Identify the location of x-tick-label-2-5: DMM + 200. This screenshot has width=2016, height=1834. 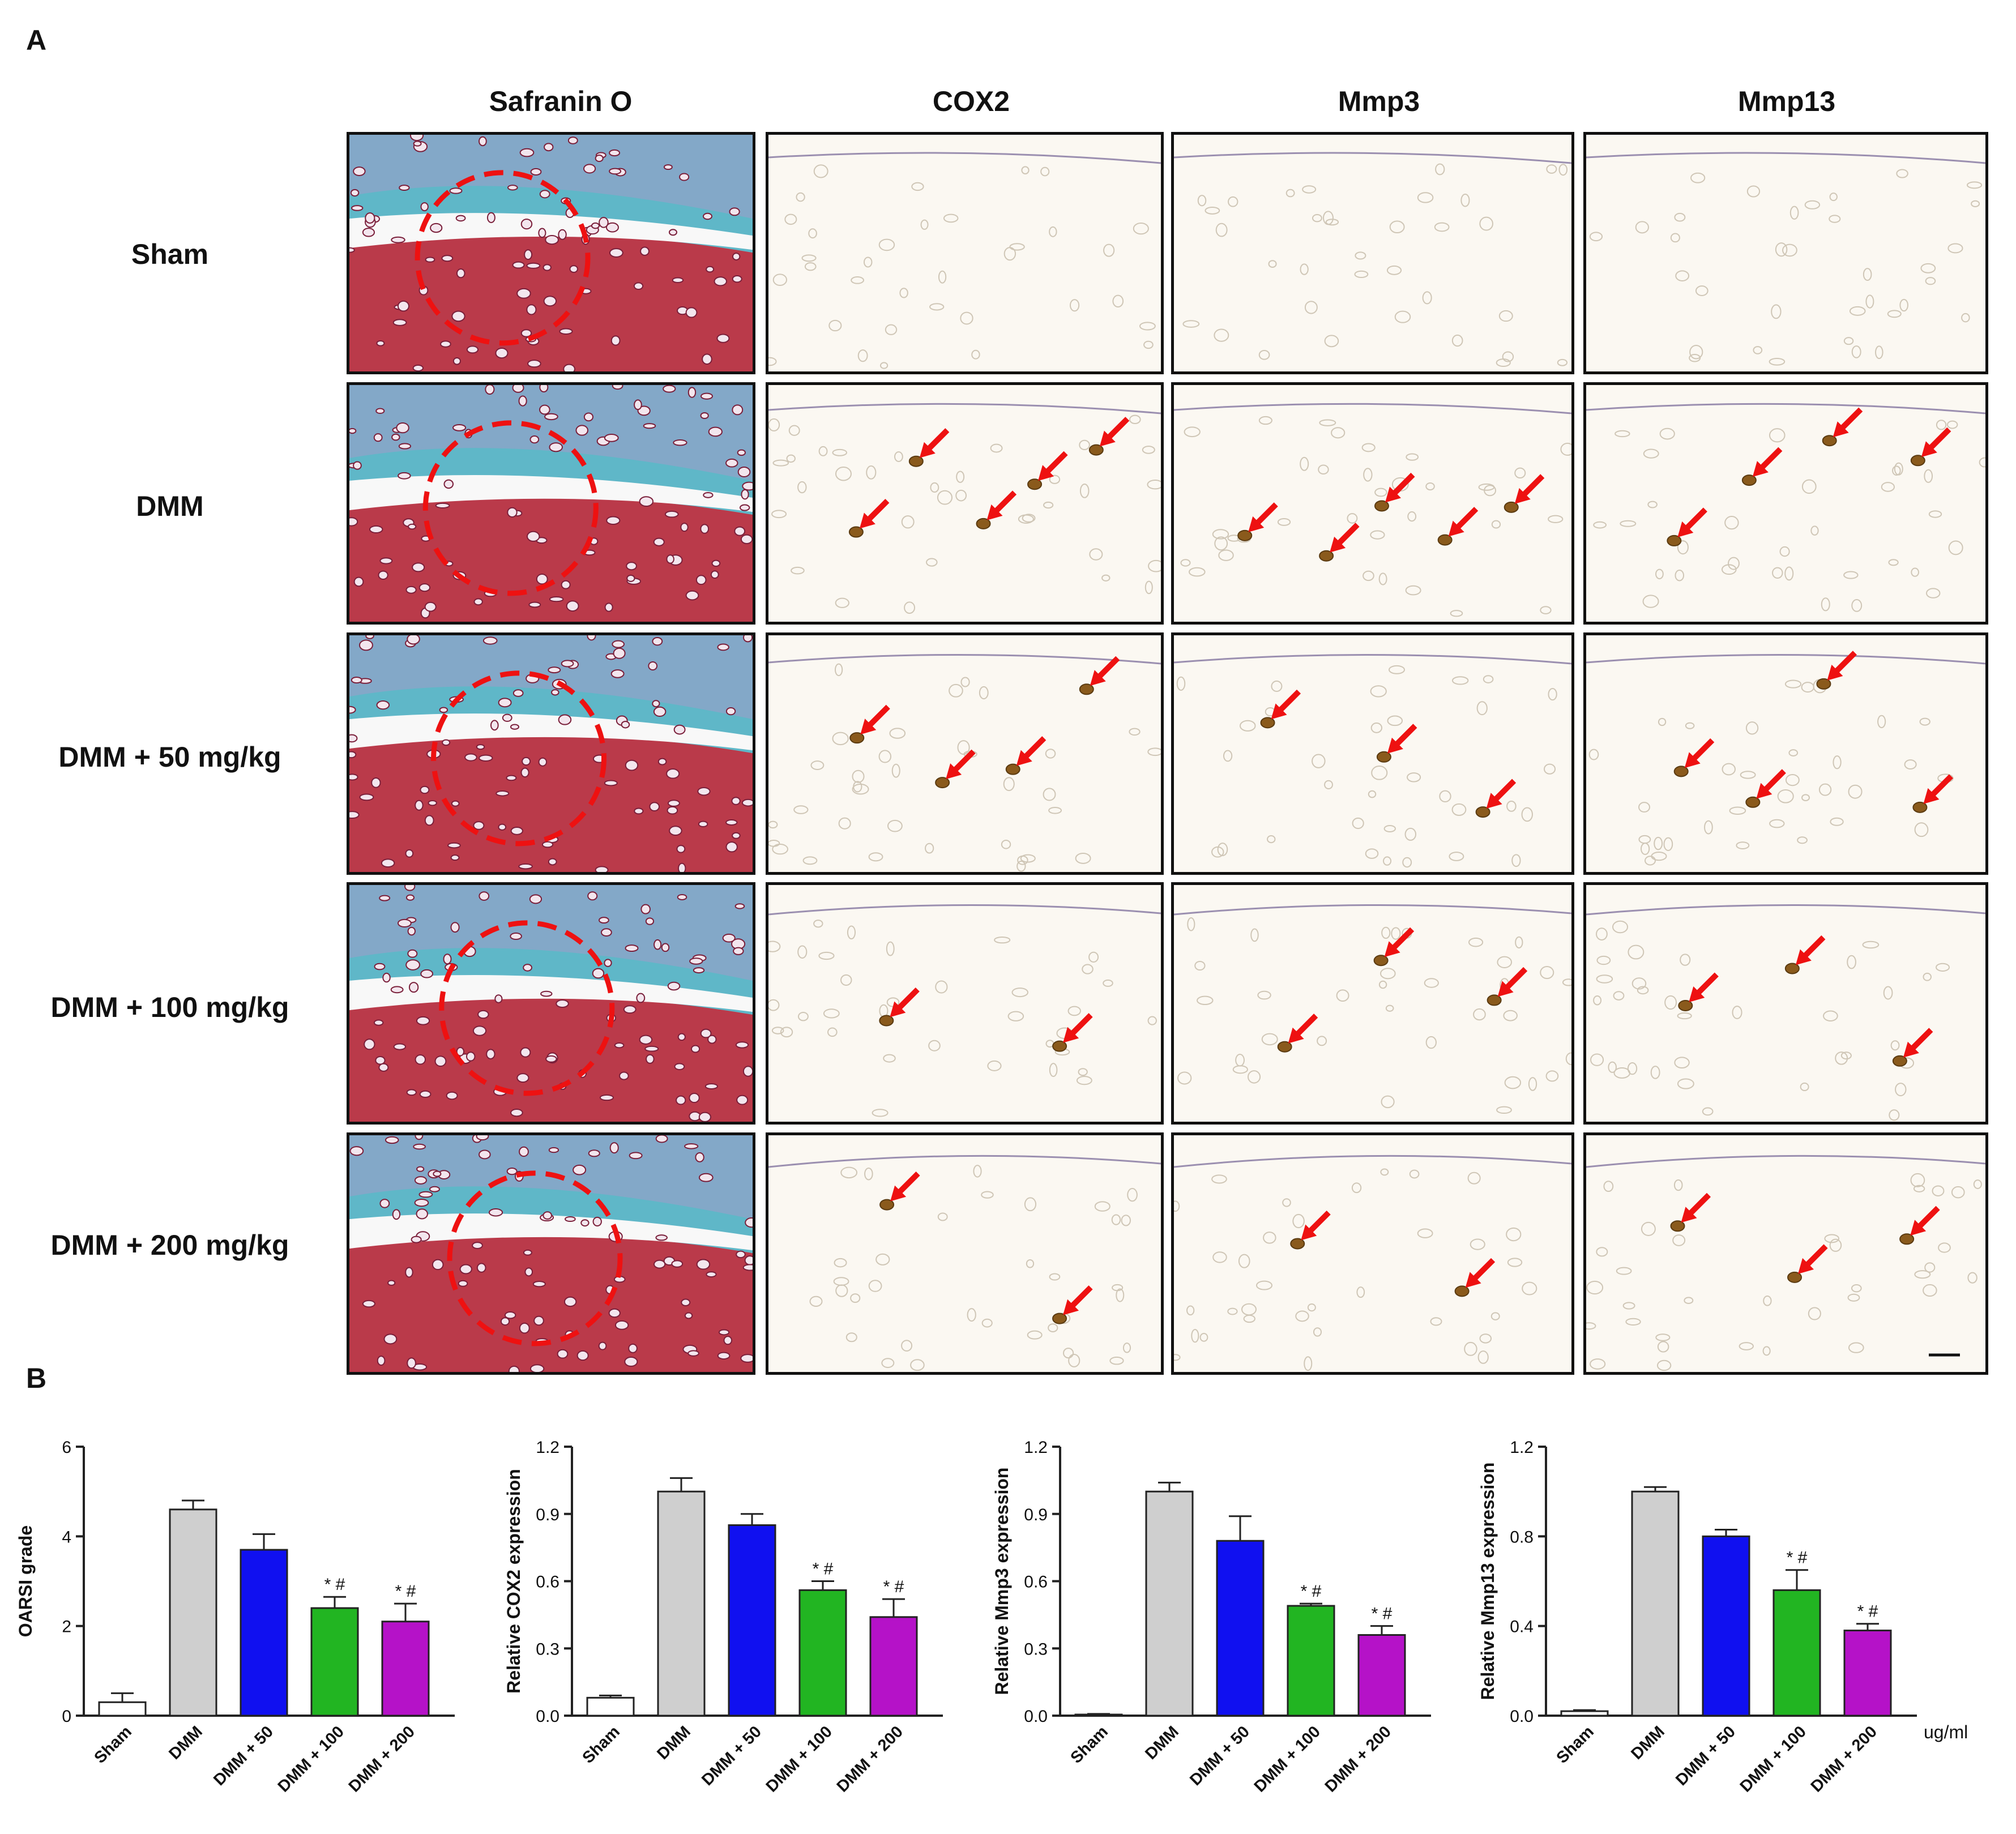
(870, 1758).